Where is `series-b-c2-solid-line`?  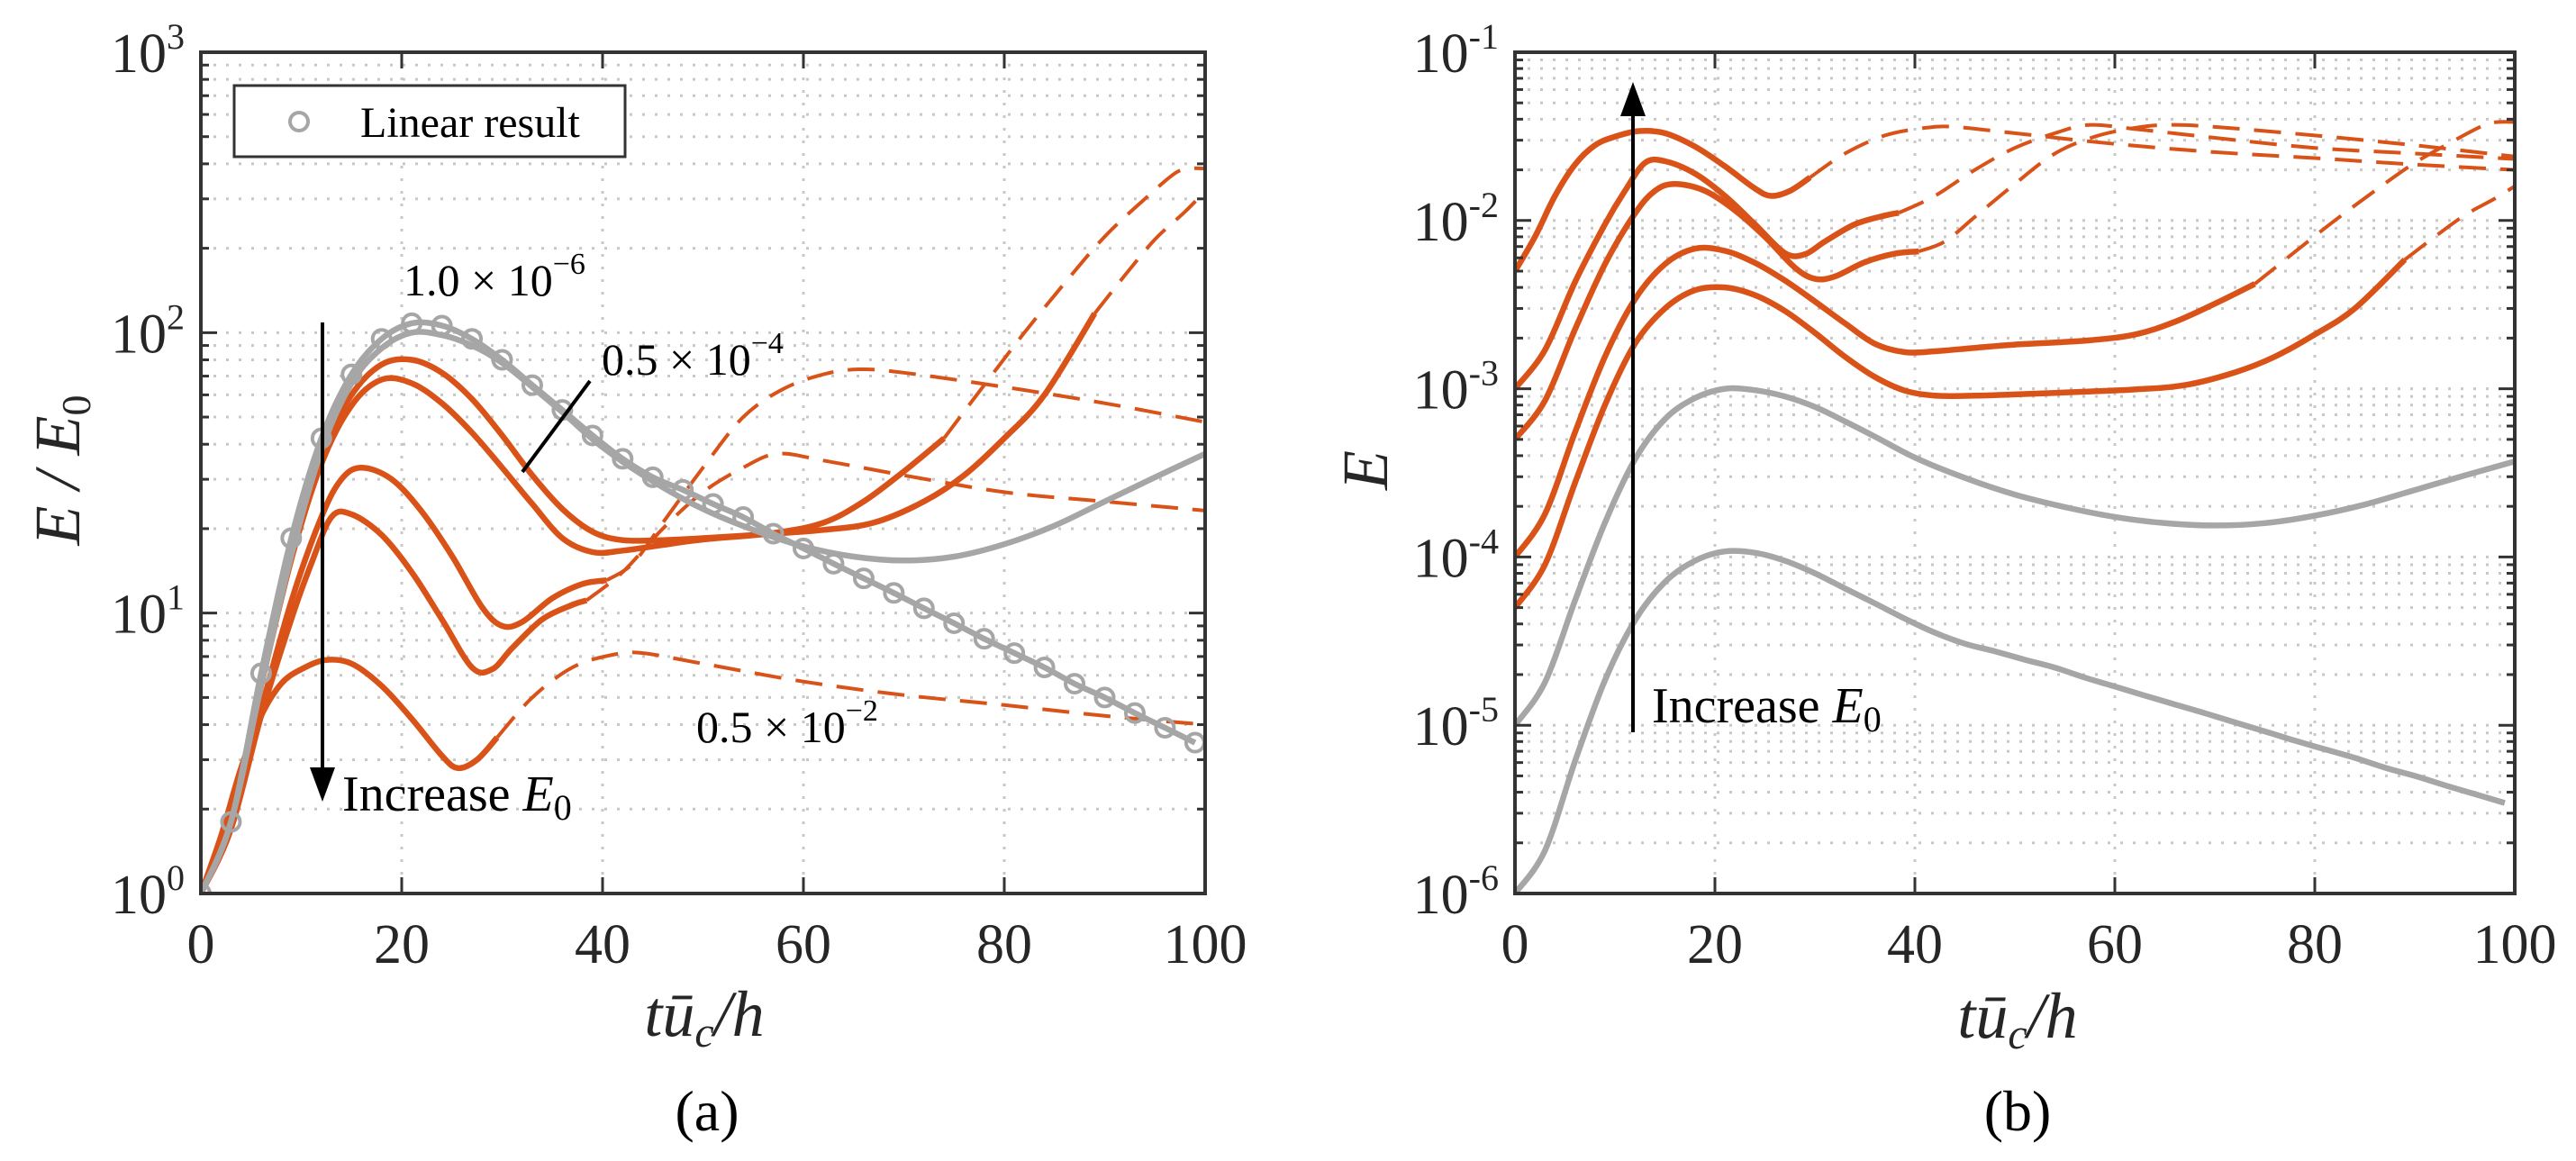
series-b-c2-solid-line is located at coordinates (1886, 401).